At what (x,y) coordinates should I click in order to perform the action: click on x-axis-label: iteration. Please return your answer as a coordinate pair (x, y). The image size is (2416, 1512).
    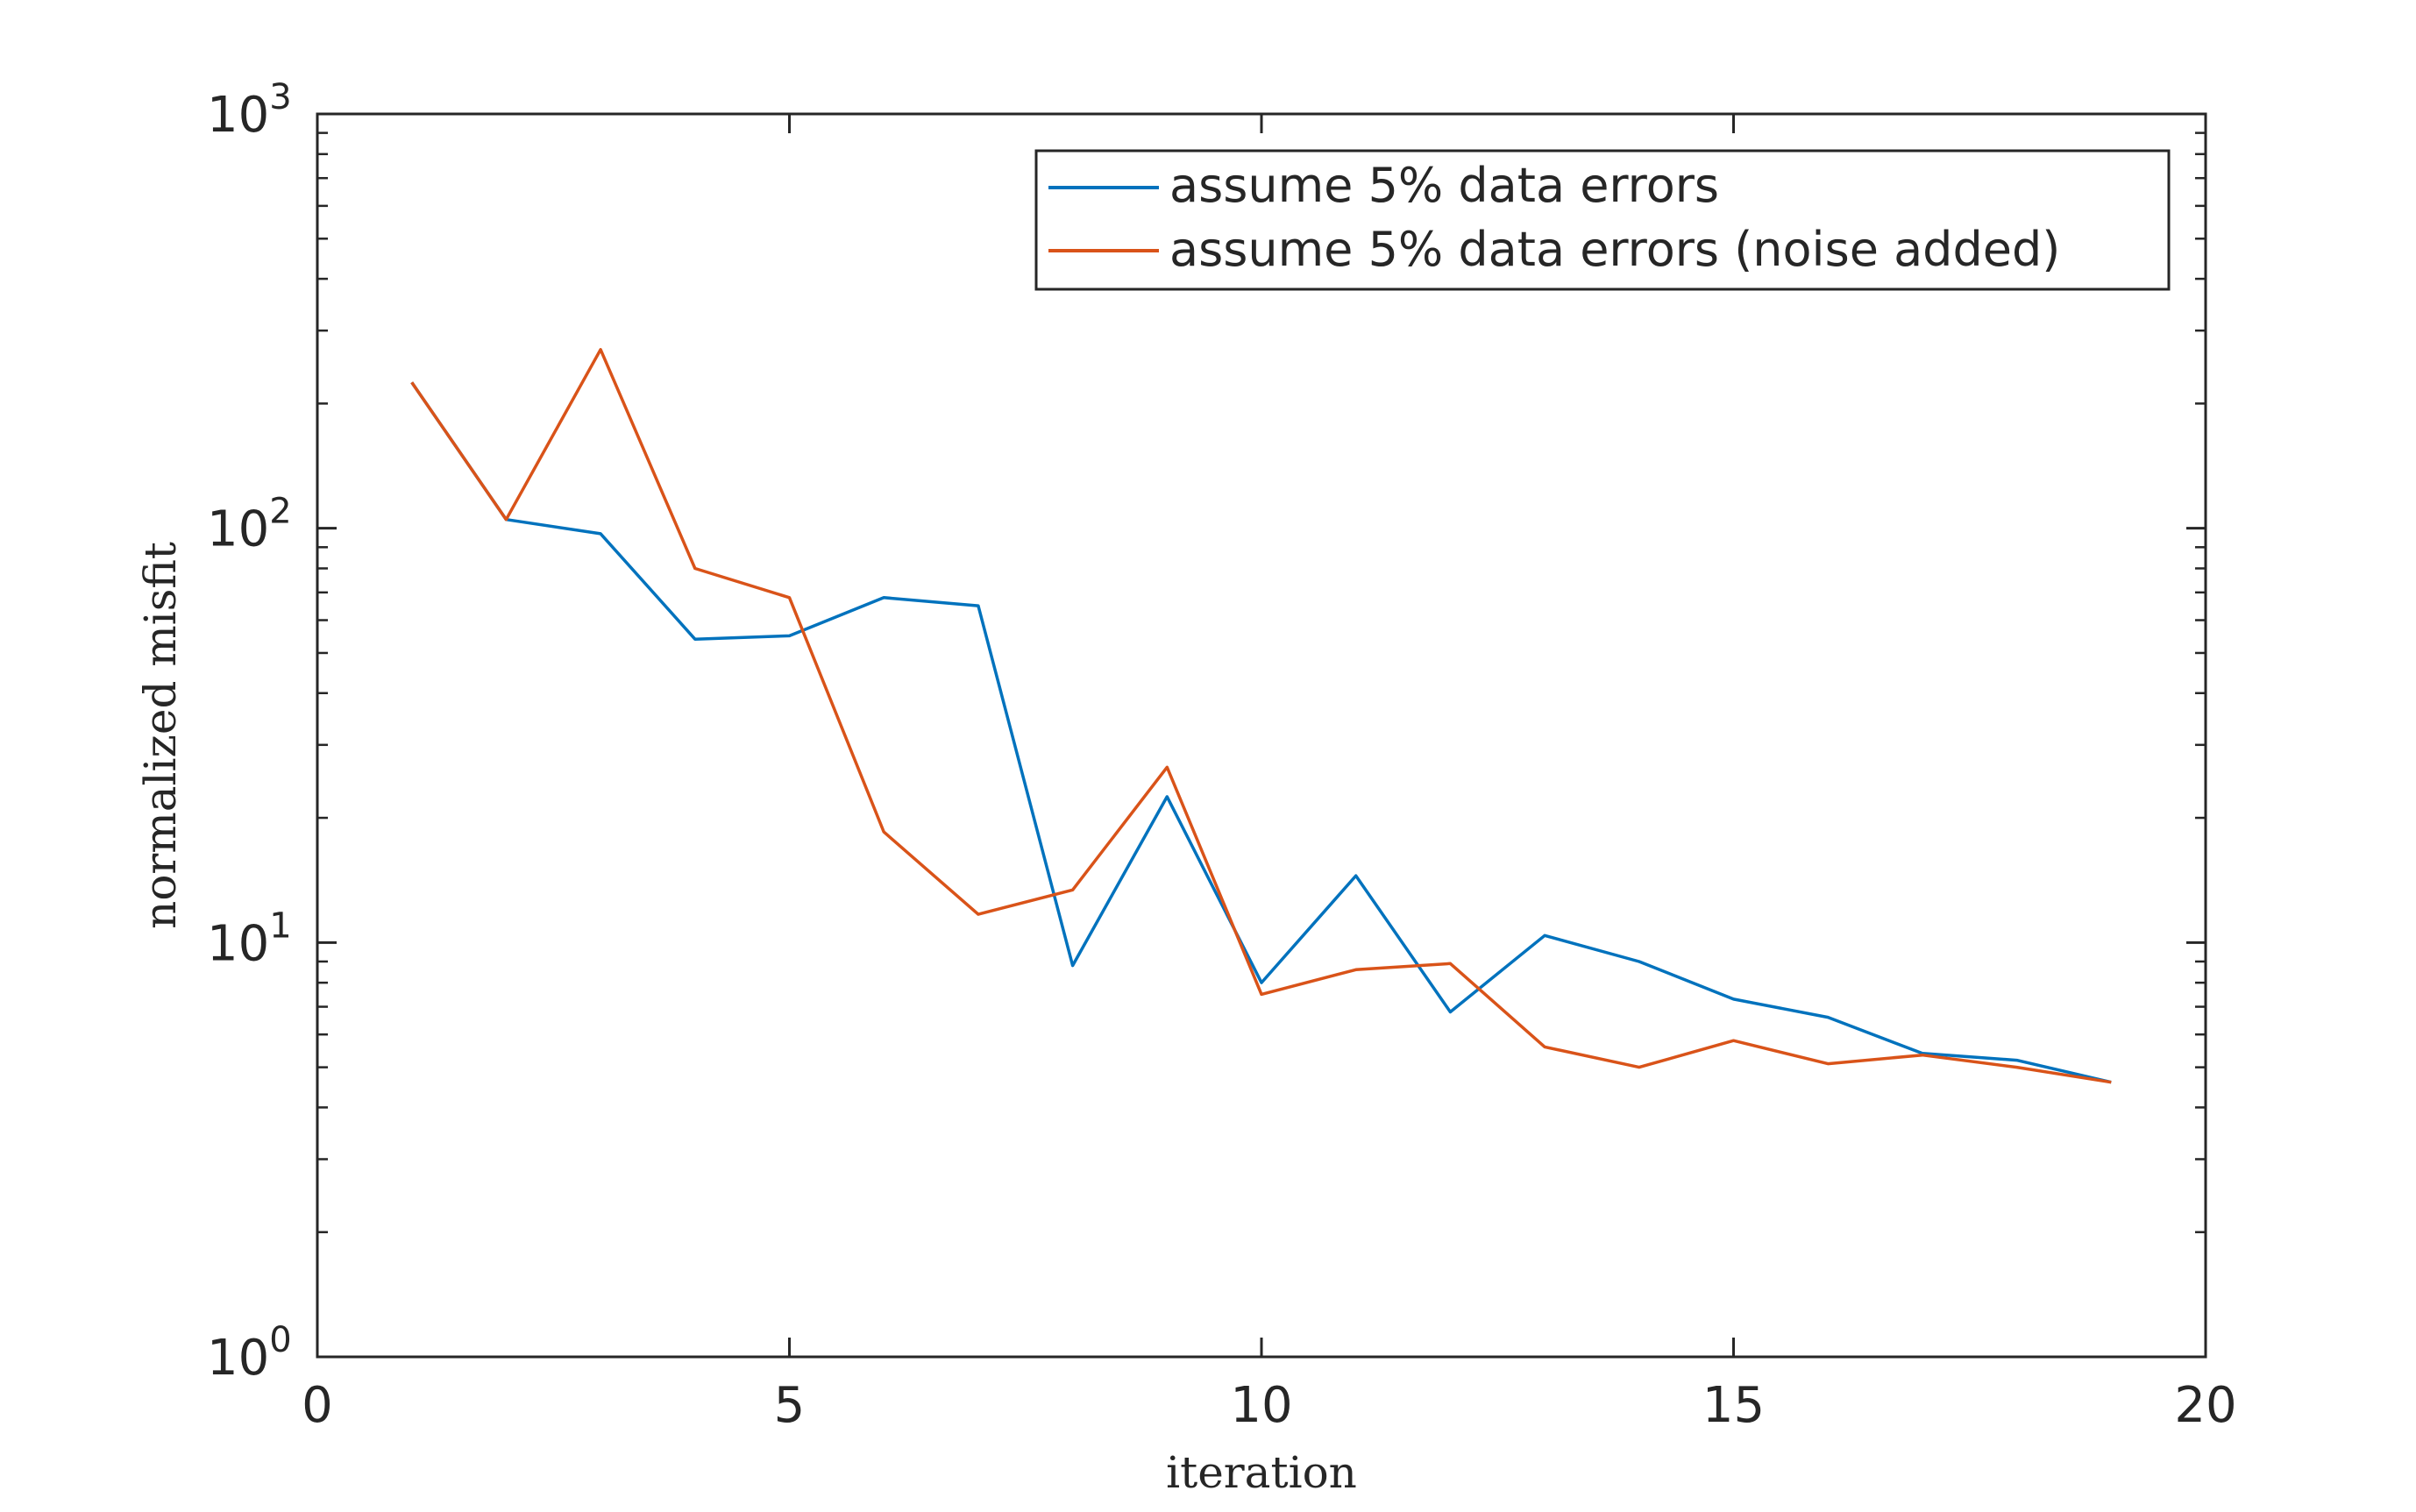
    Looking at the image, I should click on (1262, 1472).